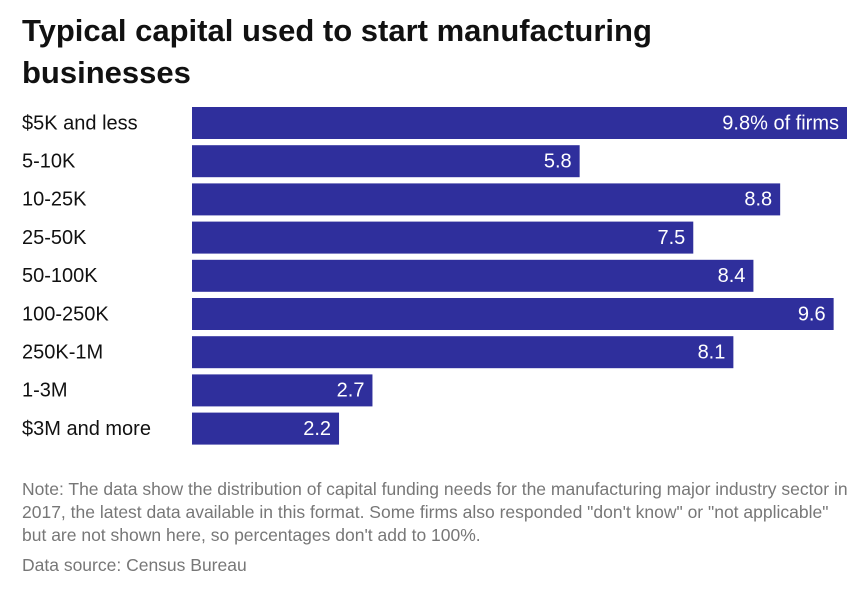 This screenshot has height=590, width=865. Describe the element at coordinates (65, 314) in the screenshot. I see `category-label: 100-250K` at that location.